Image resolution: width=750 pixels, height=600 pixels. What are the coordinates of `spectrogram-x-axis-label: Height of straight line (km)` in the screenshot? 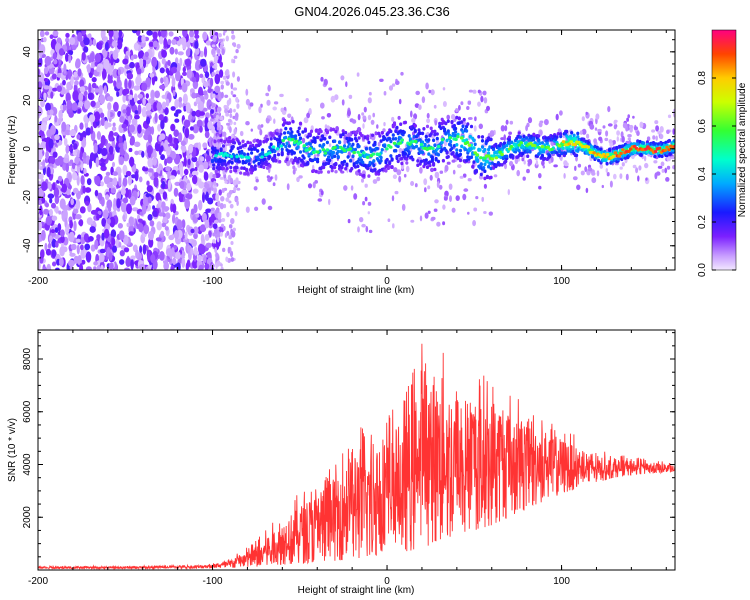 It's located at (356, 290).